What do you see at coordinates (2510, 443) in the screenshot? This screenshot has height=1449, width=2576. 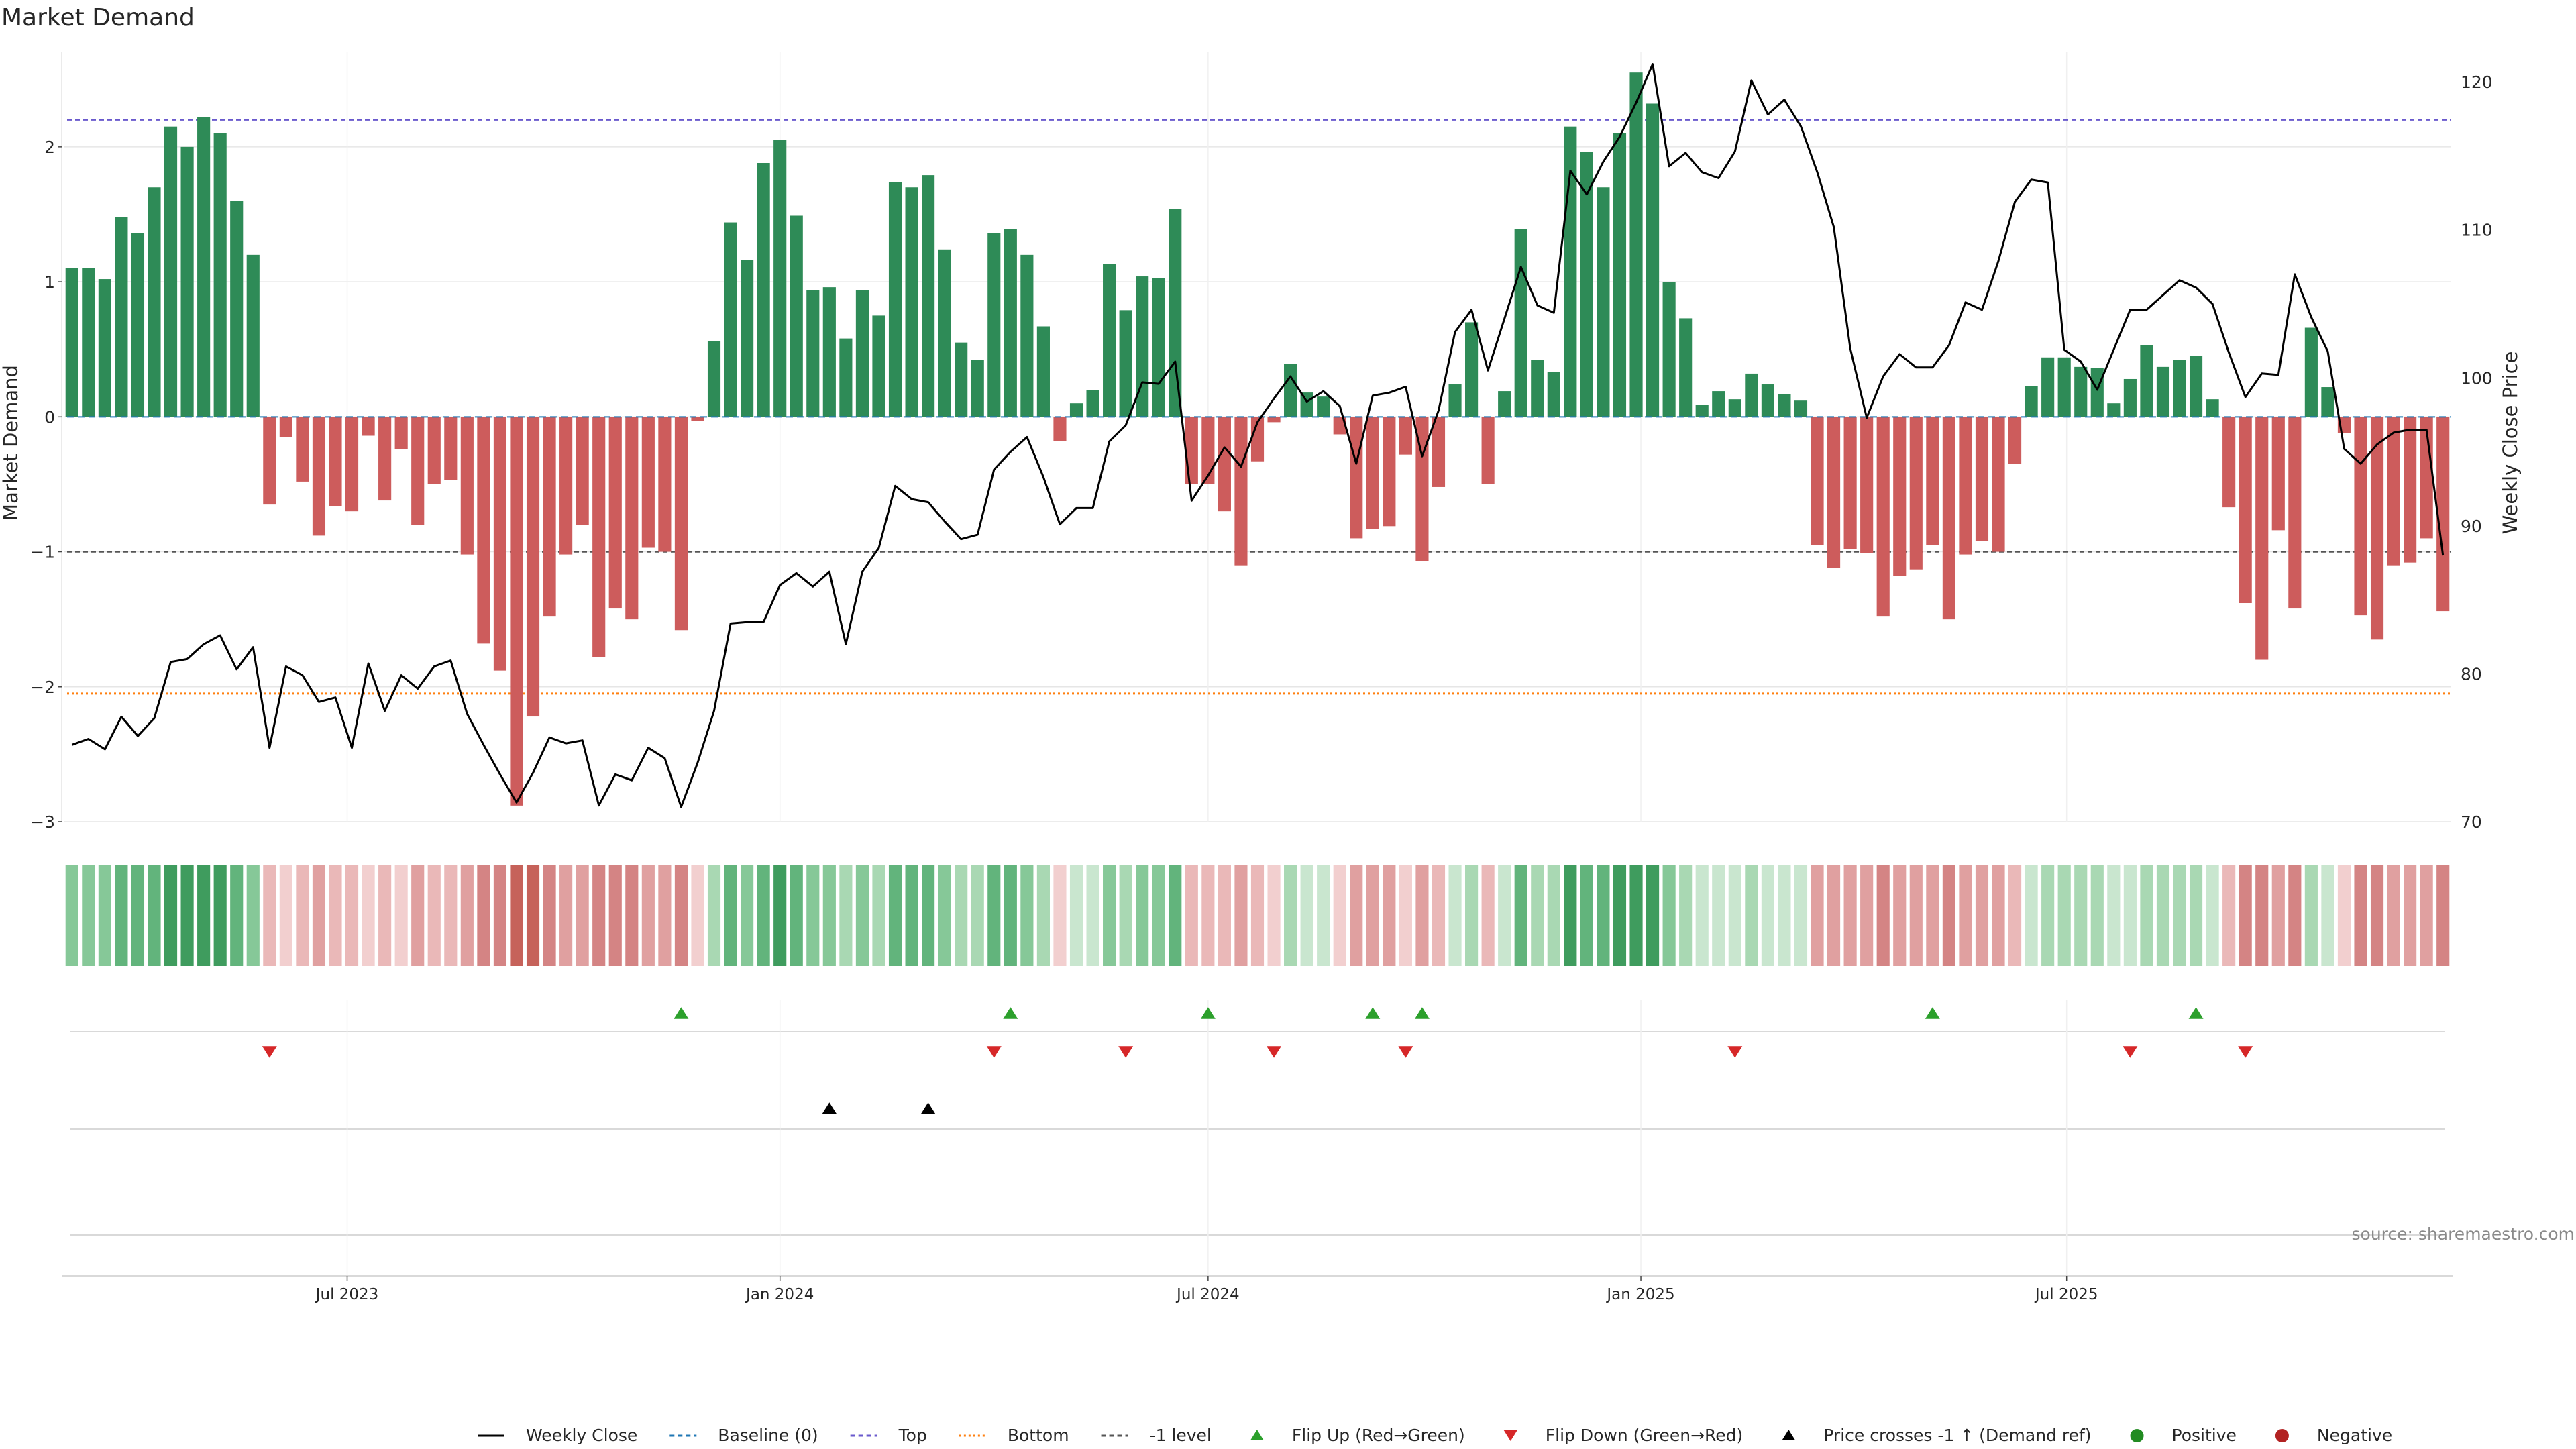 I see `y2-axis-label: Weekly Close Price` at bounding box center [2510, 443].